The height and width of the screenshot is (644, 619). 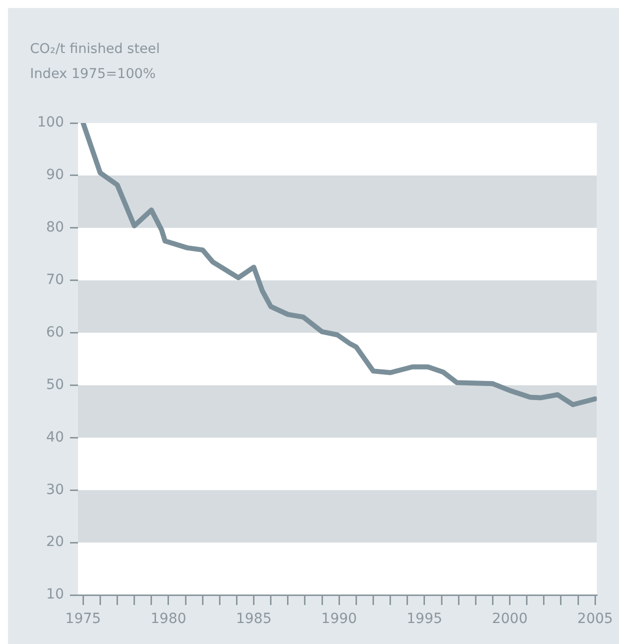 What do you see at coordinates (55, 594) in the screenshot?
I see `y-tick-label: 10` at bounding box center [55, 594].